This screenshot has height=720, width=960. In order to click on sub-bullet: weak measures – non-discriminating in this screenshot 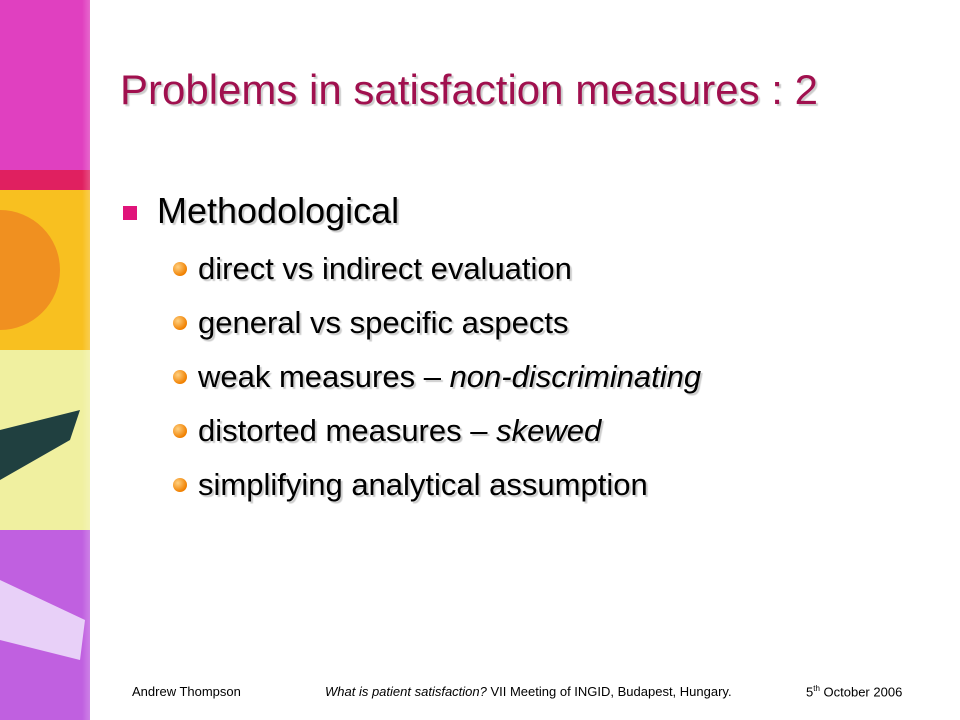, I will do `click(437, 377)`.